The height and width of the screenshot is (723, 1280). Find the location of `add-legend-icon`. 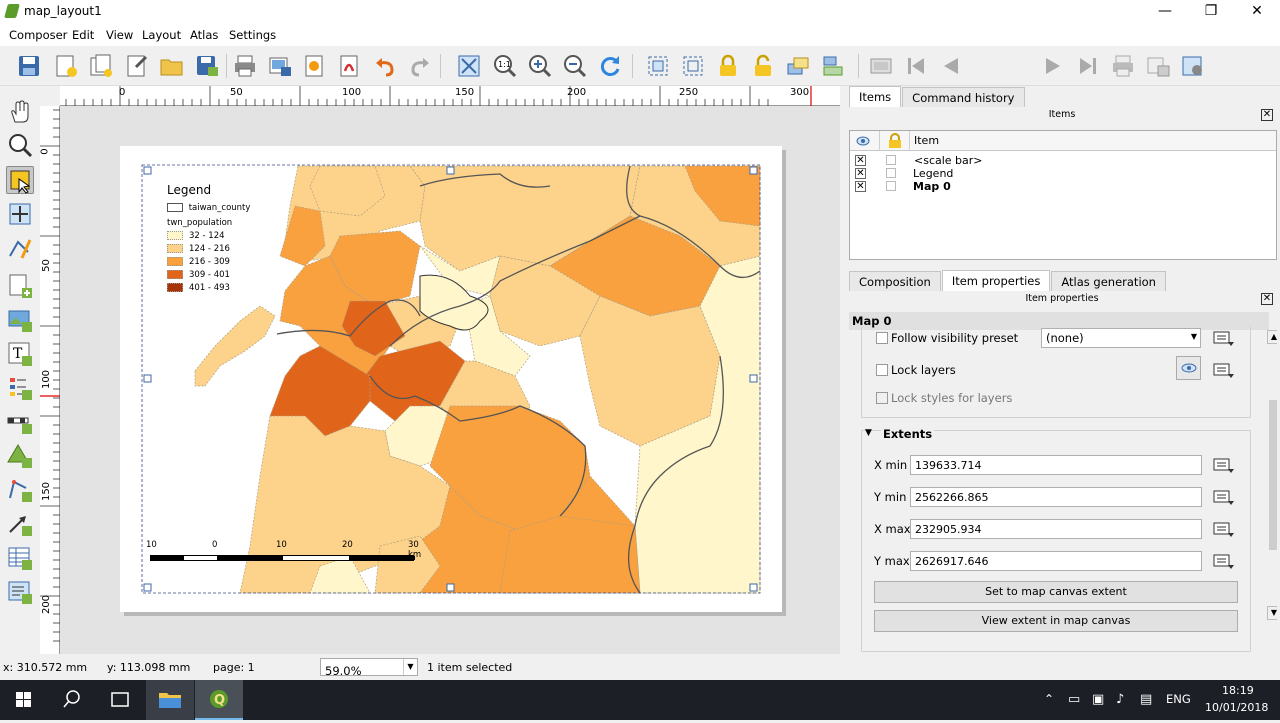

add-legend-icon is located at coordinates (20, 388).